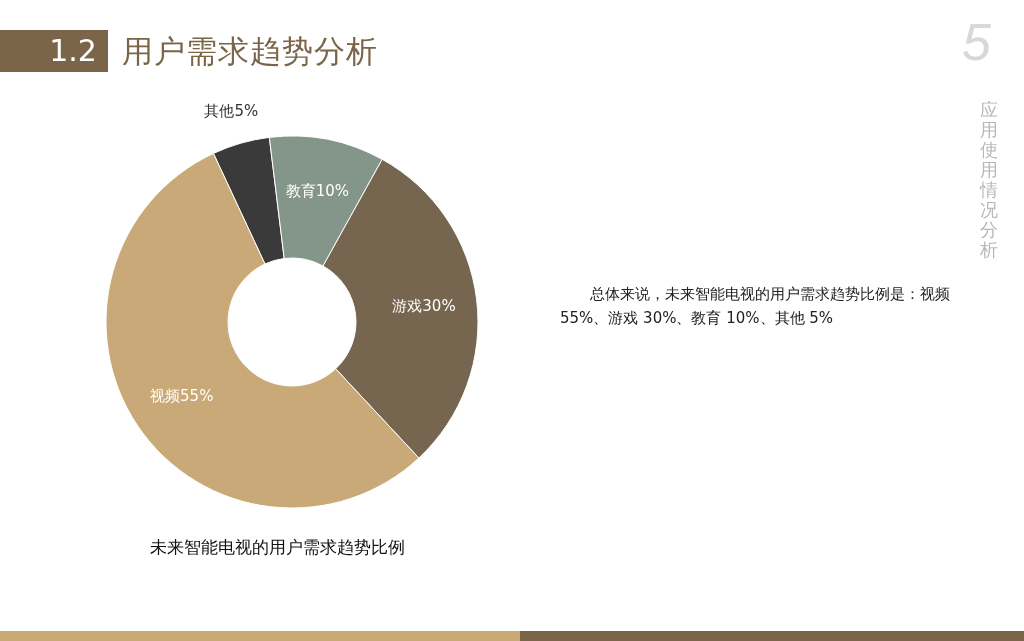  I want to click on data-label: 5%, so click(246, 110).